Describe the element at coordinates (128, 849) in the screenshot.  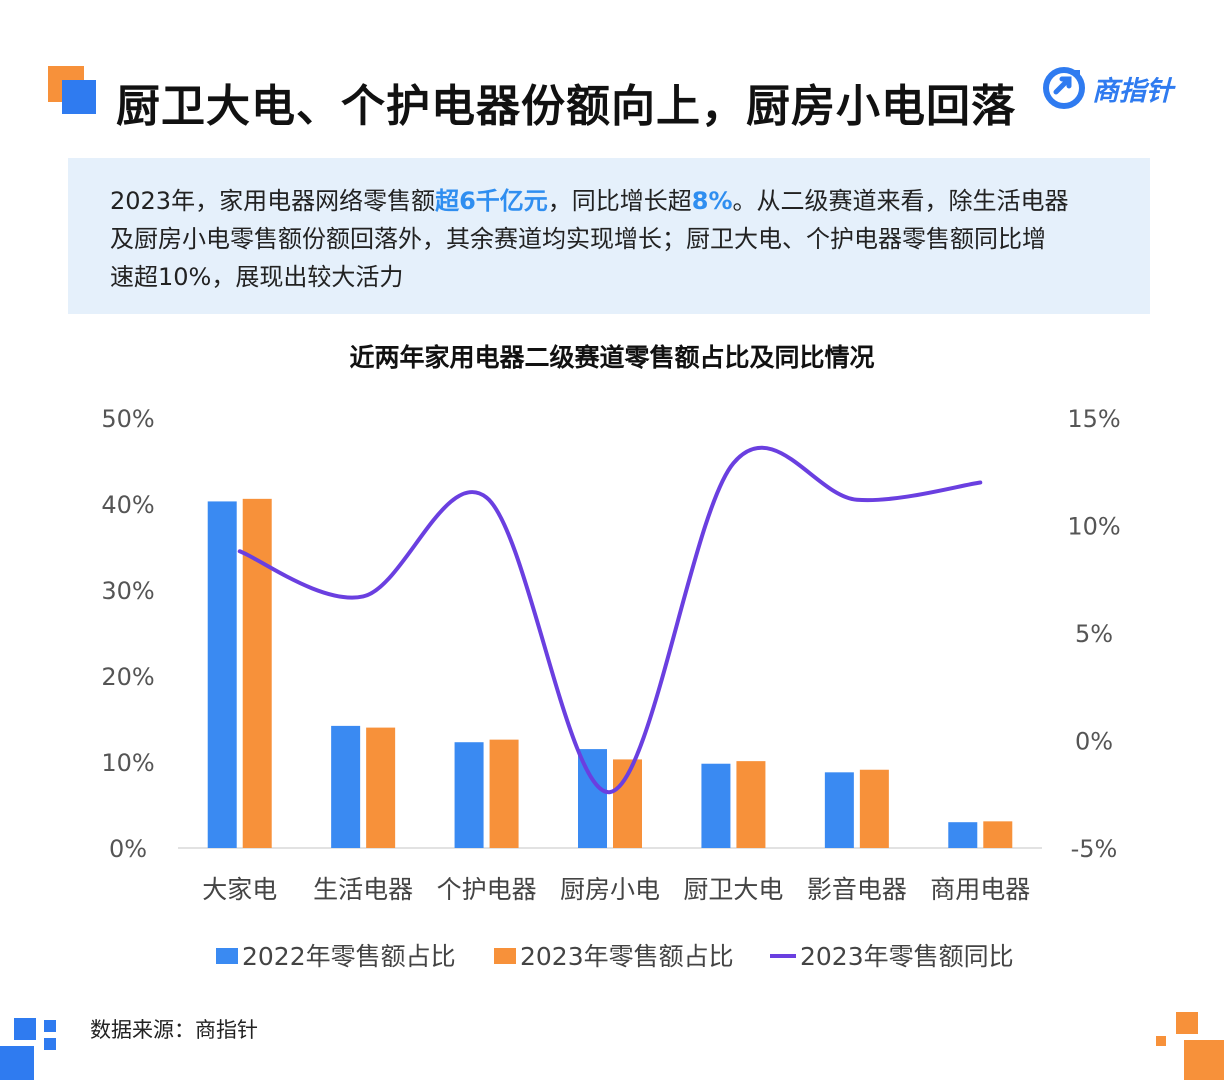
I see `y-axis-left-tick: 0%` at that location.